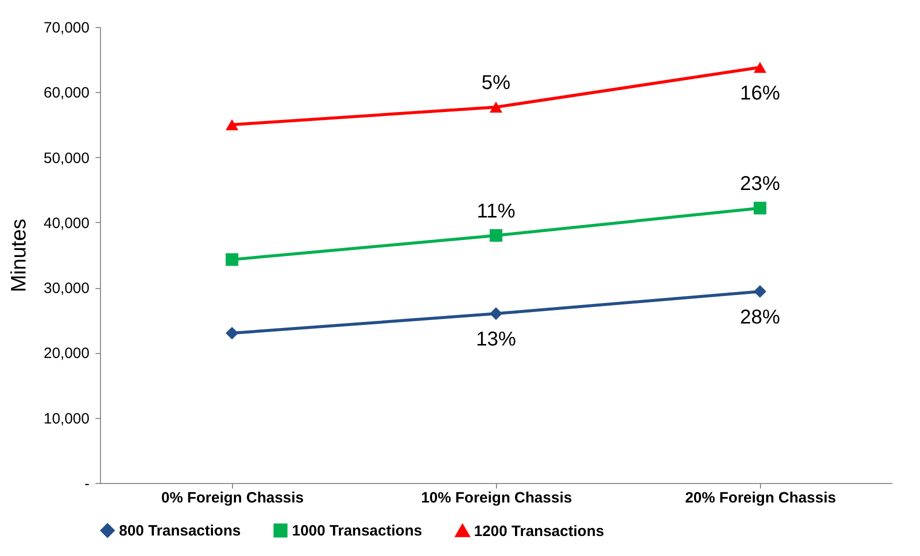 Image resolution: width=920 pixels, height=556 pixels. Describe the element at coordinates (87, 484) in the screenshot. I see `y-tick-label: -` at that location.